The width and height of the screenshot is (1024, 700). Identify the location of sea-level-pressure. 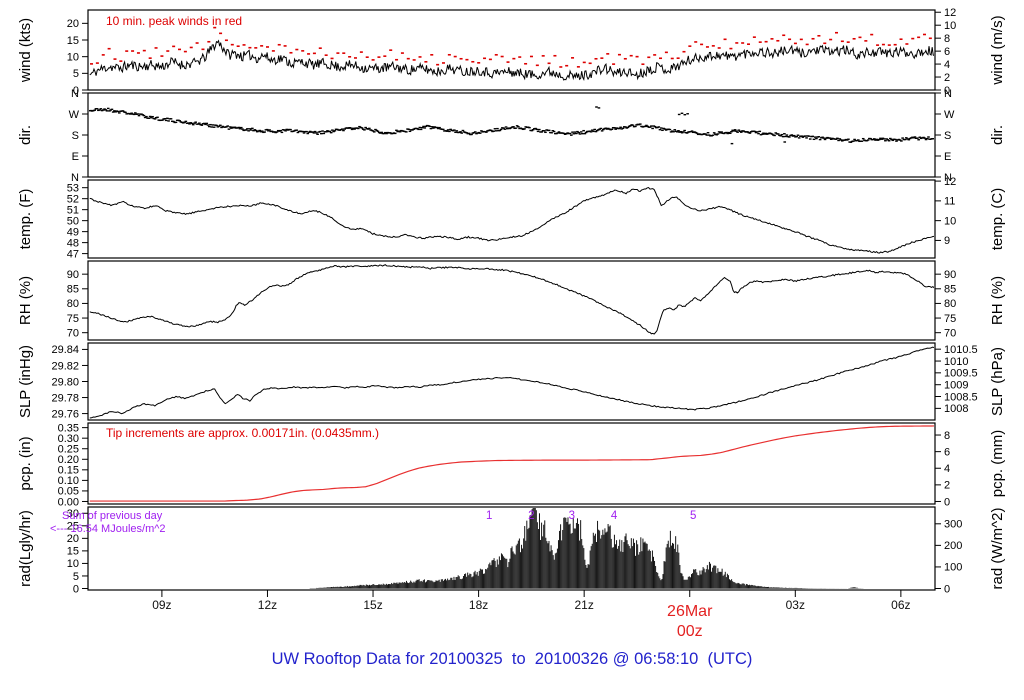
(511, 382).